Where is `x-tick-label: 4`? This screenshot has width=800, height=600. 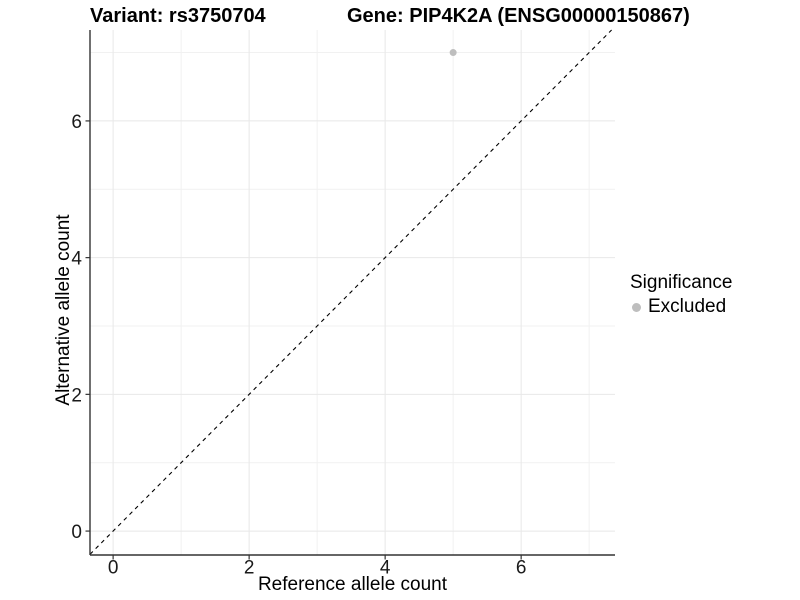 x-tick-label: 4 is located at coordinates (385, 568).